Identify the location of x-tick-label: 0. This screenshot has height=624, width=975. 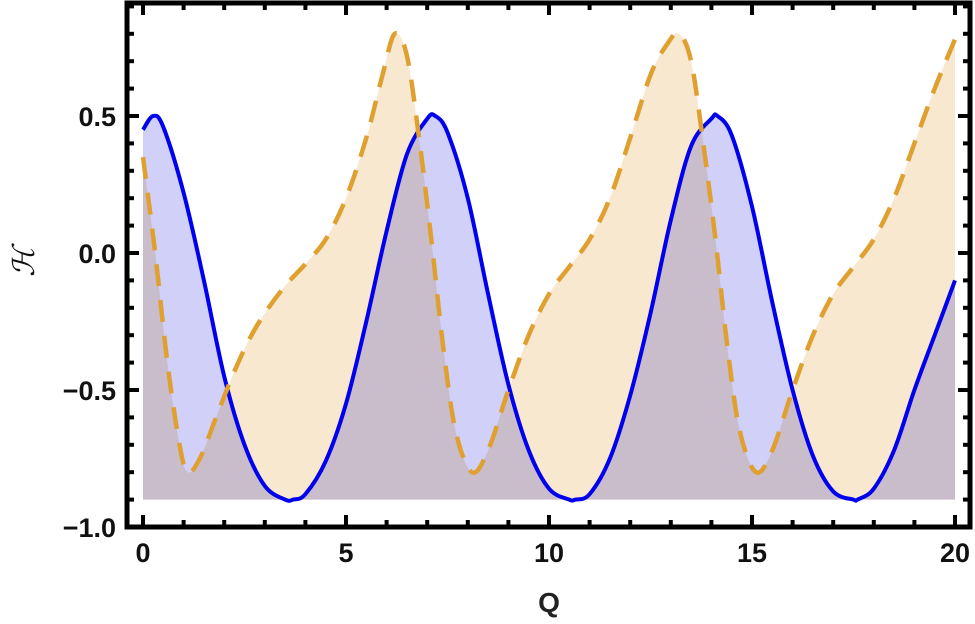
(142, 553).